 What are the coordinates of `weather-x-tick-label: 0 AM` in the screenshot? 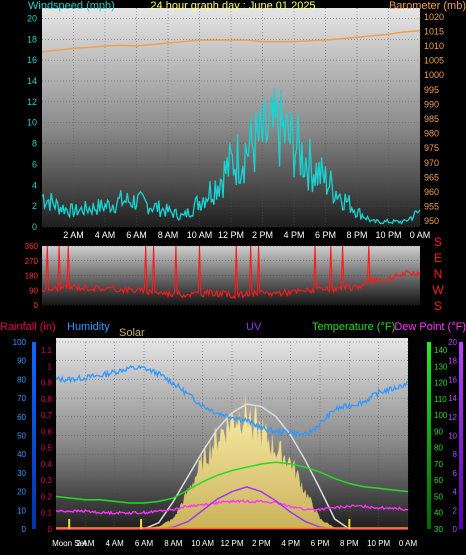 It's located at (408, 543).